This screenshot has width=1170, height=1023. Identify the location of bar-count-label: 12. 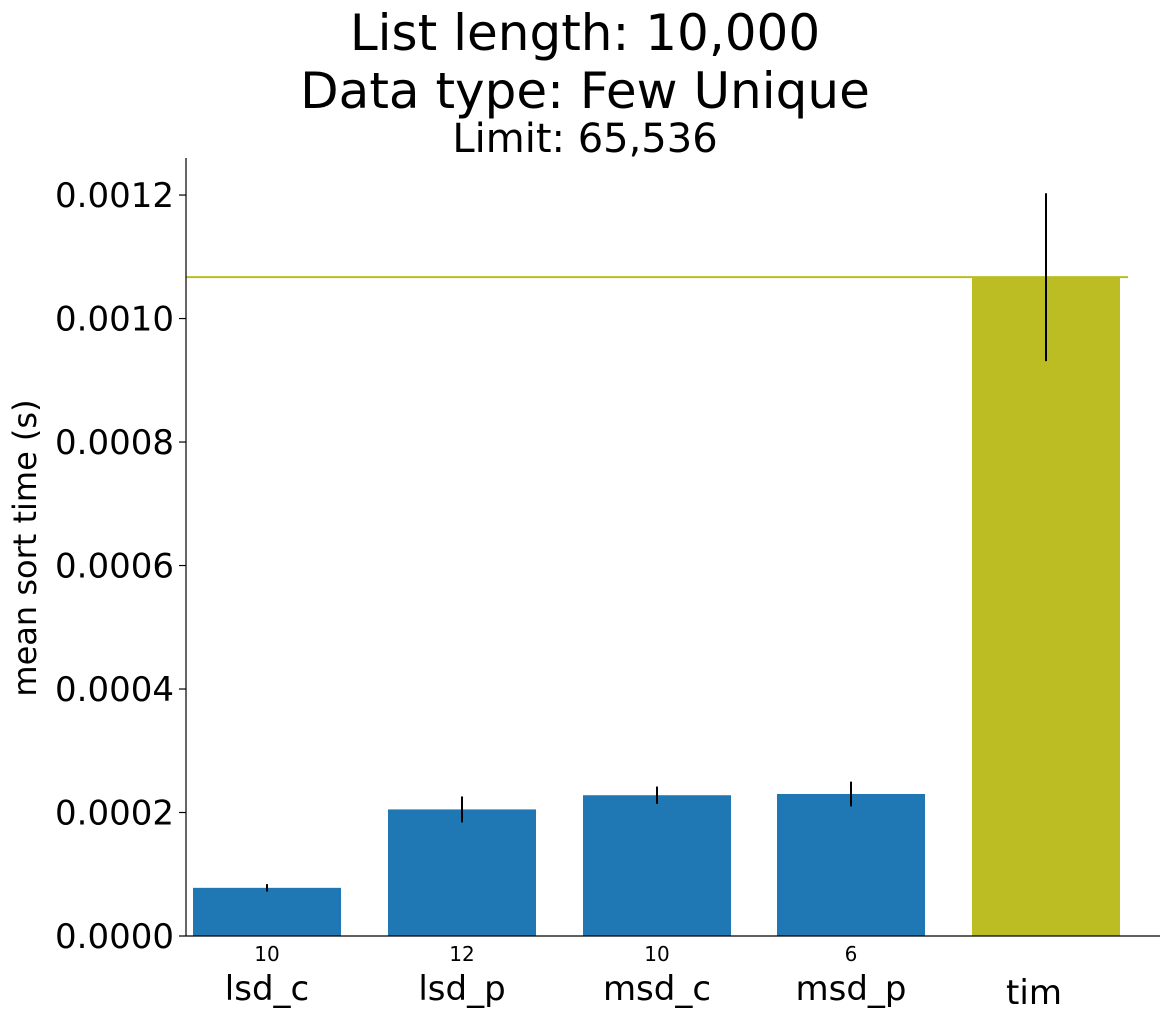
(461, 954).